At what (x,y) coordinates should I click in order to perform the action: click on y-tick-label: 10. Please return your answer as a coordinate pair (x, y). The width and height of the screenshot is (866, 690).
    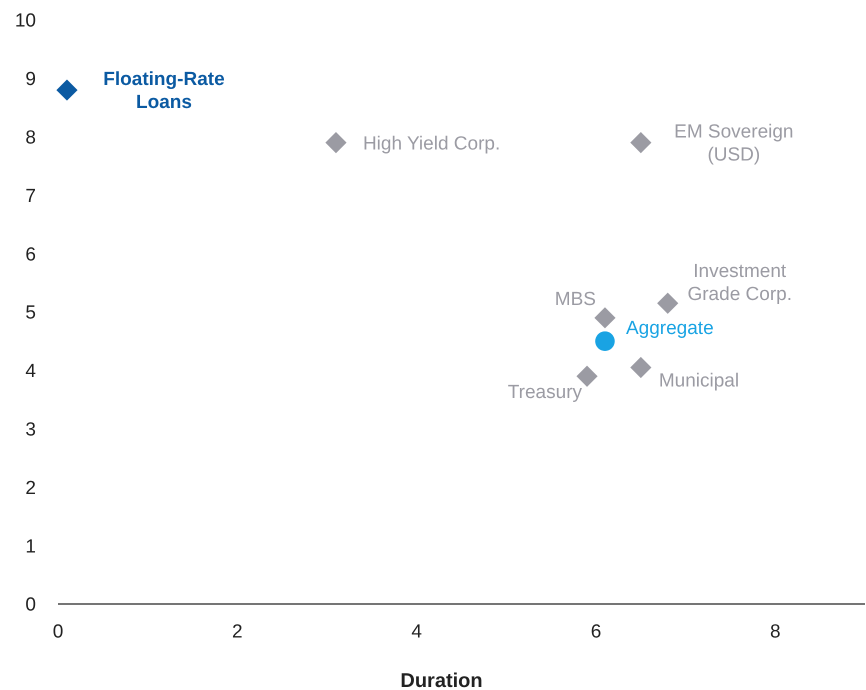
    Looking at the image, I should click on (25, 21).